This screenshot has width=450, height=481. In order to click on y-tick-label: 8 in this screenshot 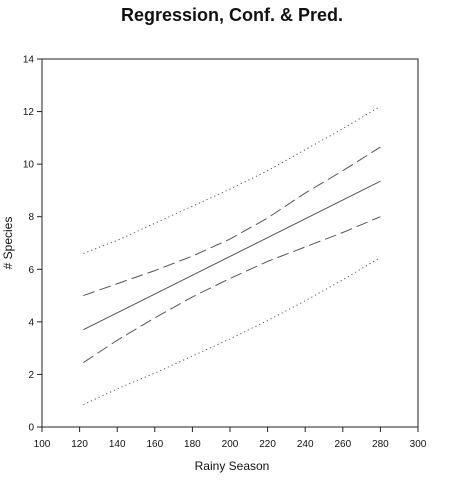, I will do `click(31, 217)`.